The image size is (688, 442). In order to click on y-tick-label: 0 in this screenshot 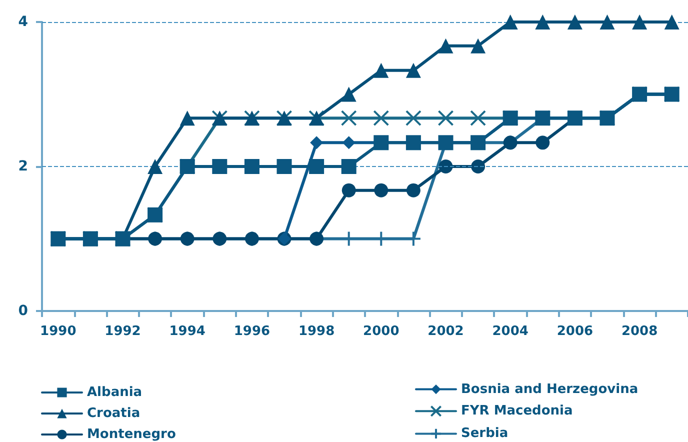, I will do `click(23, 311)`.